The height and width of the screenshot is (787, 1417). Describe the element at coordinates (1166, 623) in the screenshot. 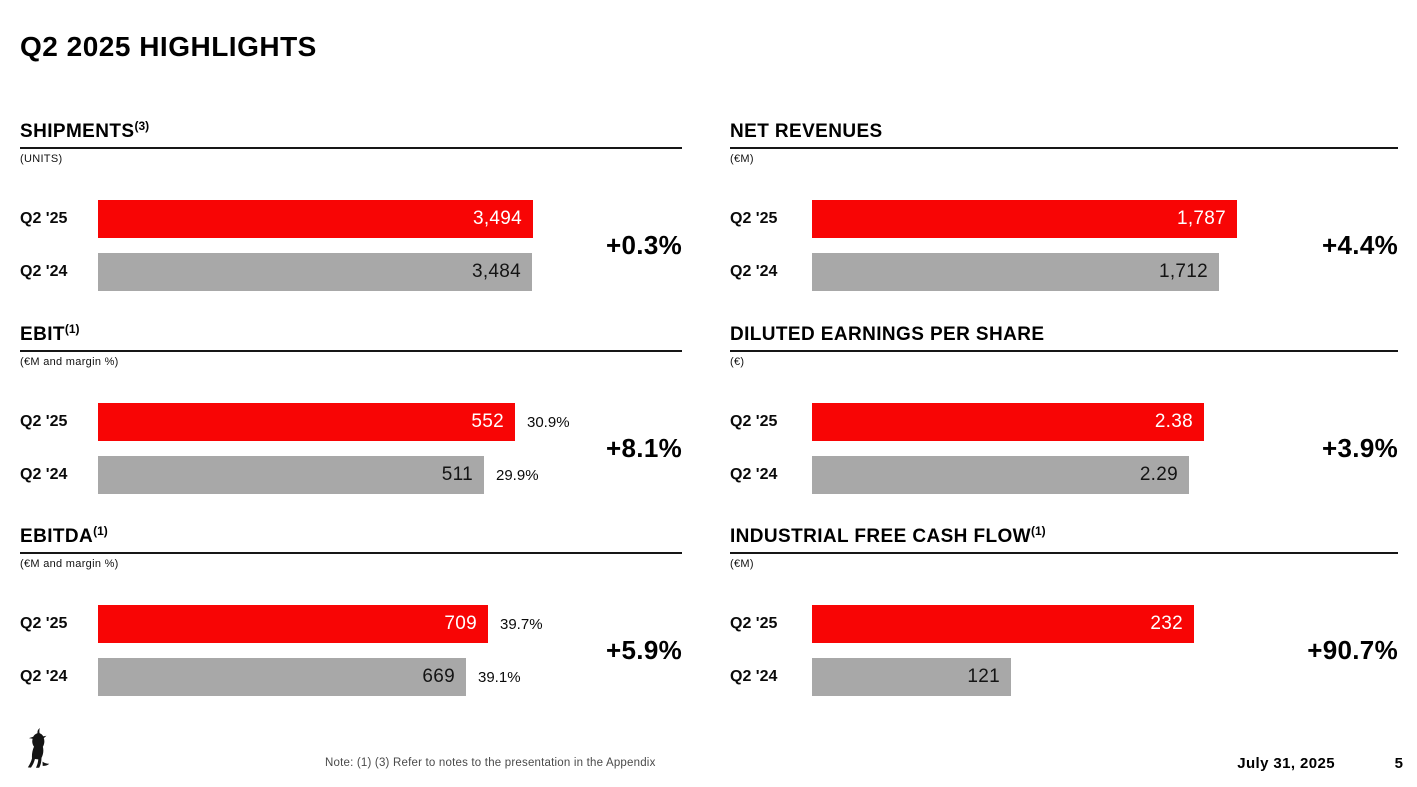

I see `bar-value: 232` at that location.